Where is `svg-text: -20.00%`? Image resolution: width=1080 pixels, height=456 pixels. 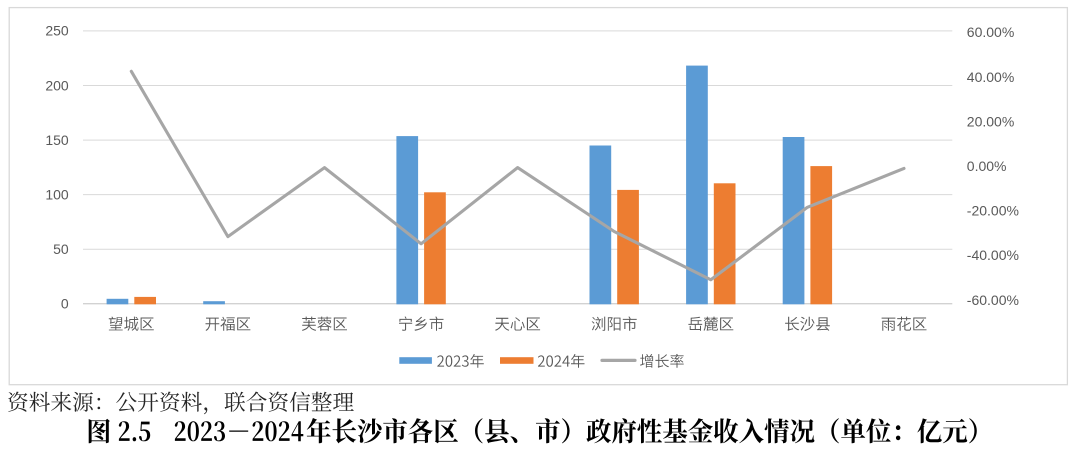 svg-text: -20.00% is located at coordinates (993, 211).